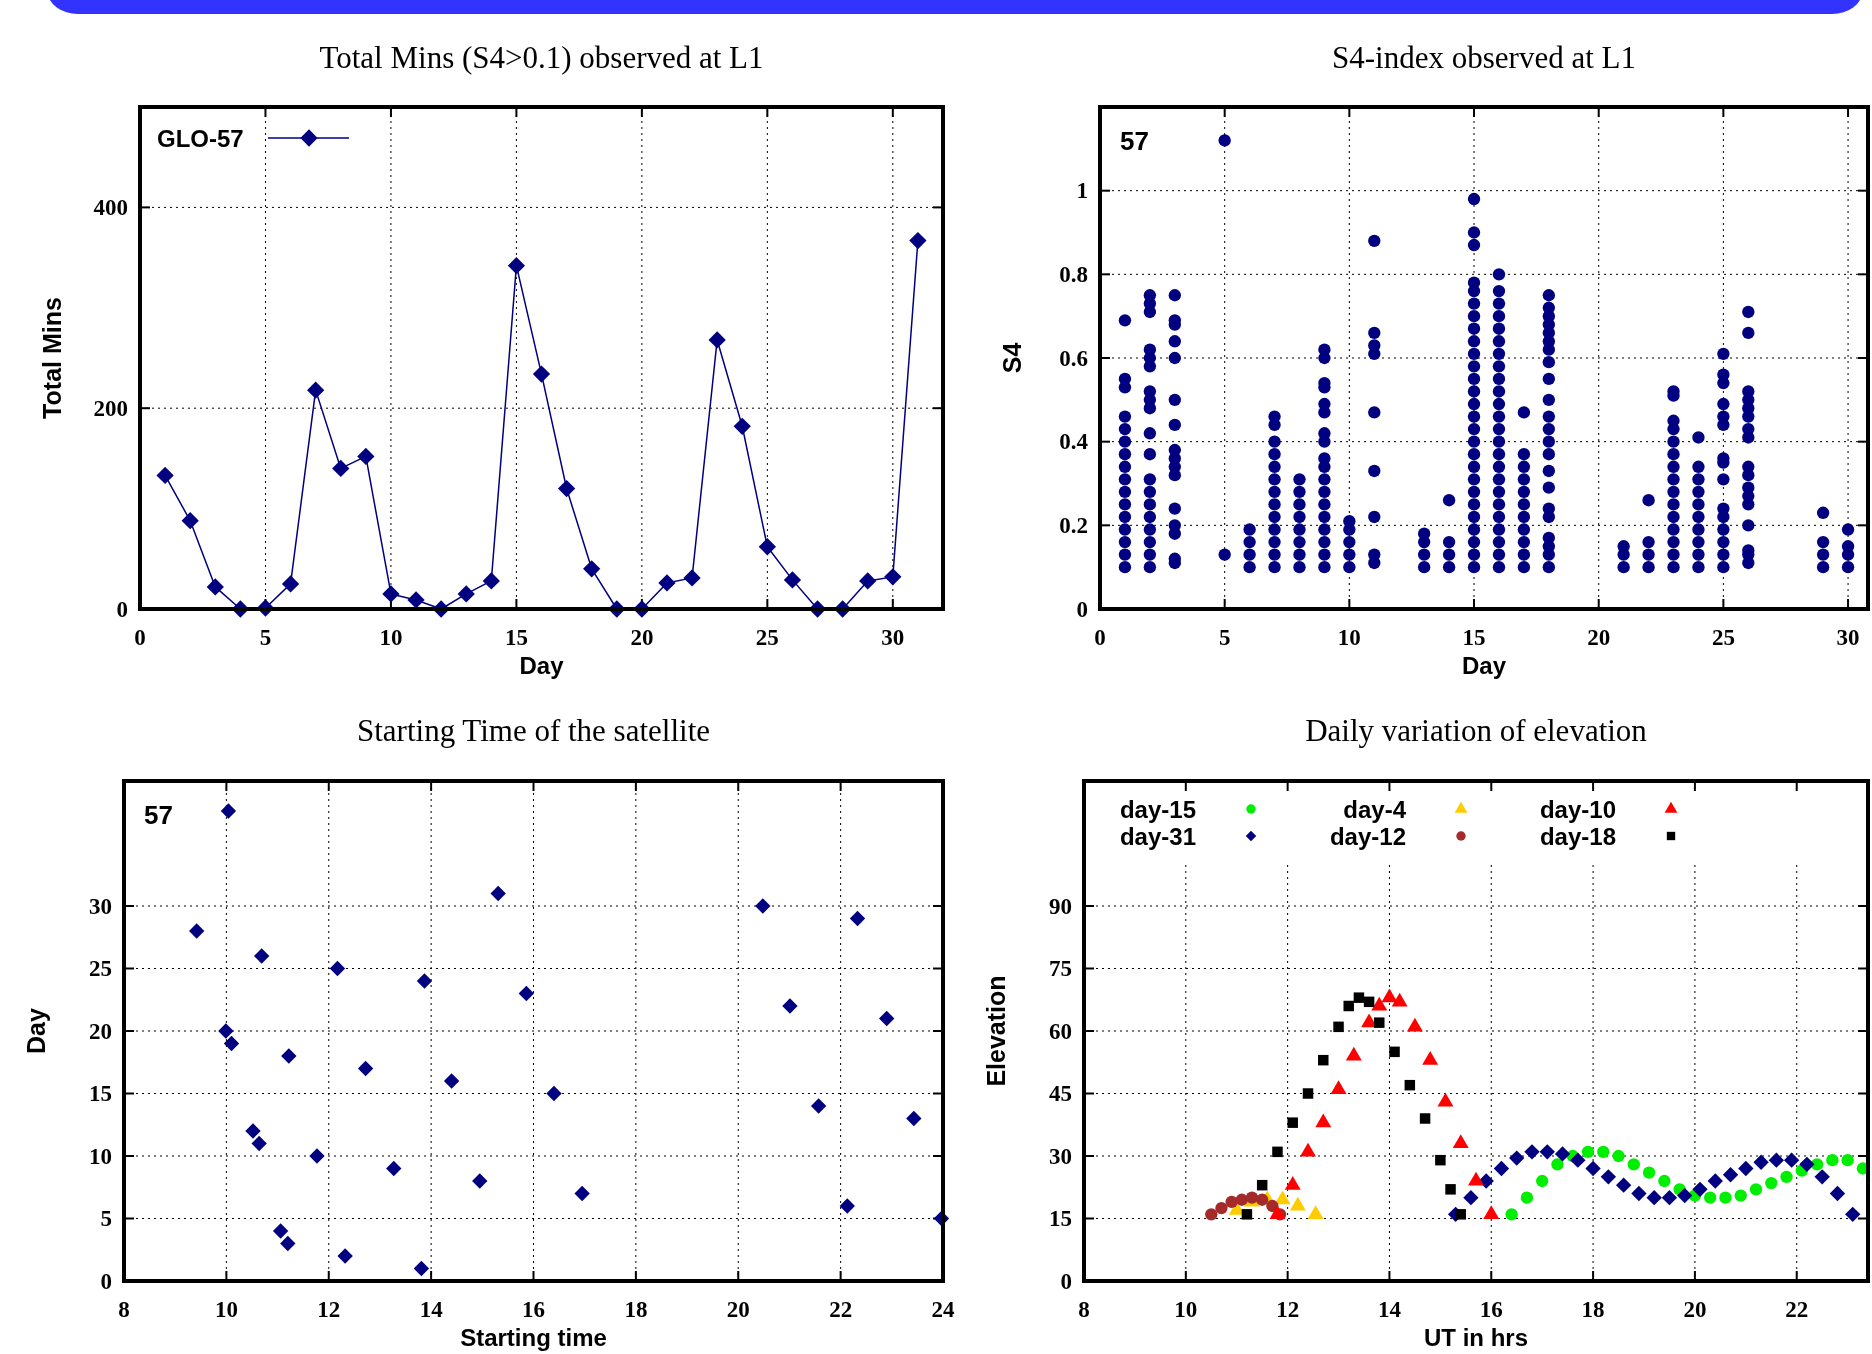 This screenshot has height=1354, width=1872. I want to click on legend-label: day-31, so click(1157, 836).